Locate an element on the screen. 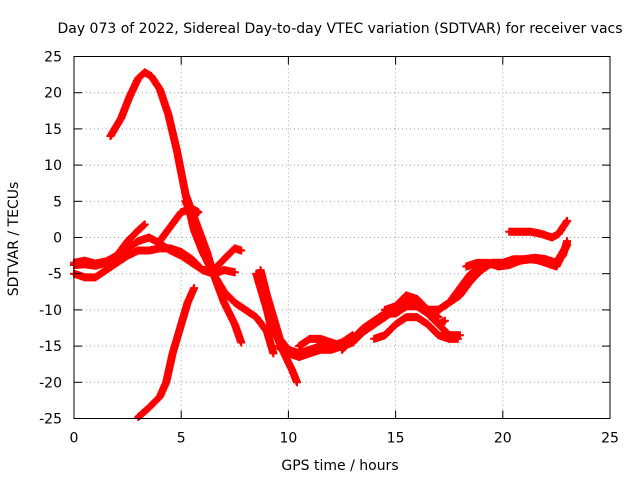 The height and width of the screenshot is (480, 640). y-tick-label: -15 is located at coordinates (50, 347).